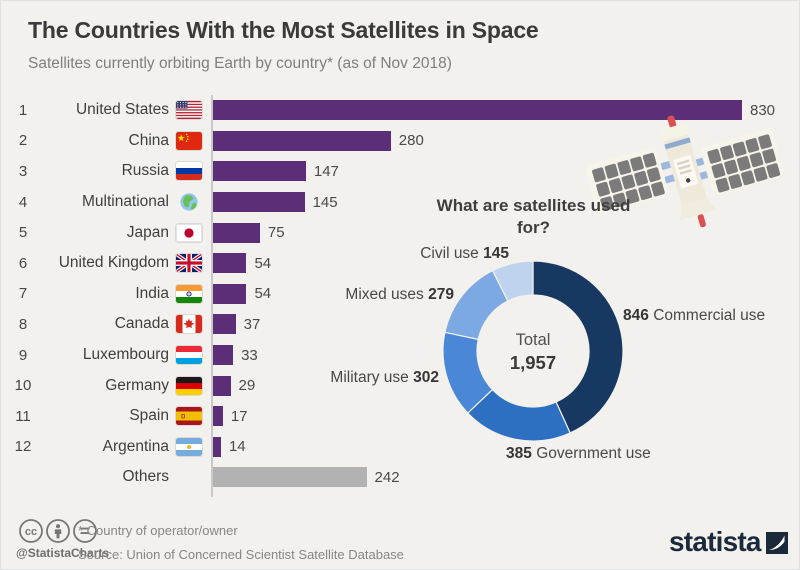 Image resolution: width=800 pixels, height=570 pixels. What do you see at coordinates (23, 416) in the screenshot?
I see `rank-label: 11` at bounding box center [23, 416].